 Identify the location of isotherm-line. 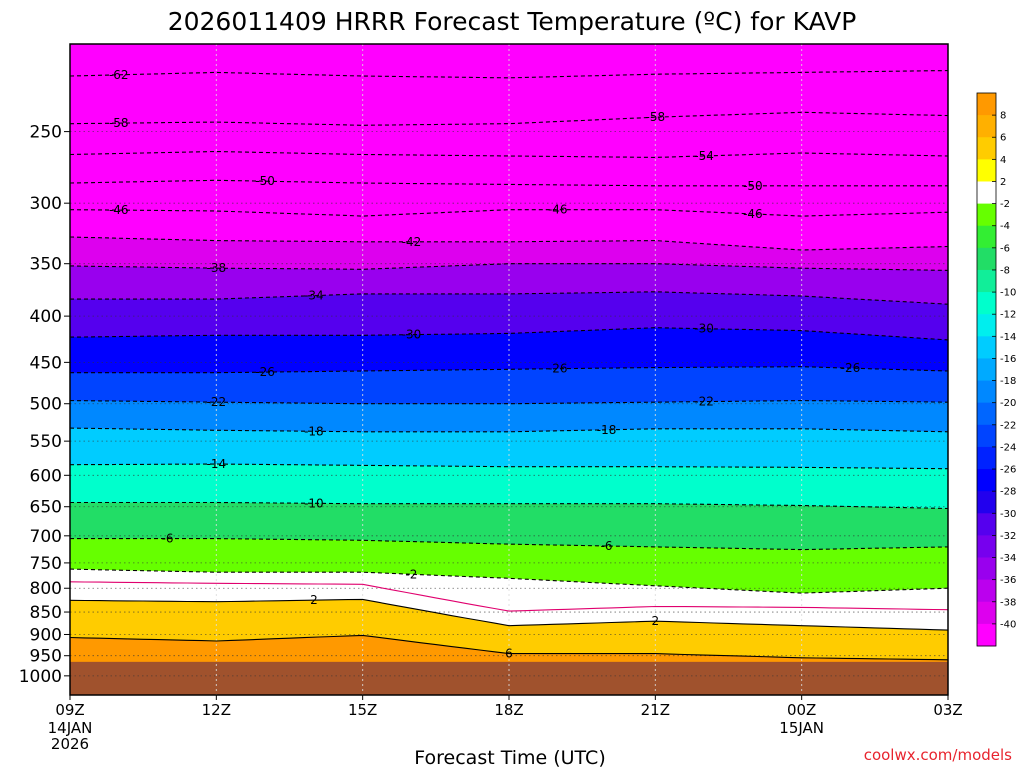
(509, 118).